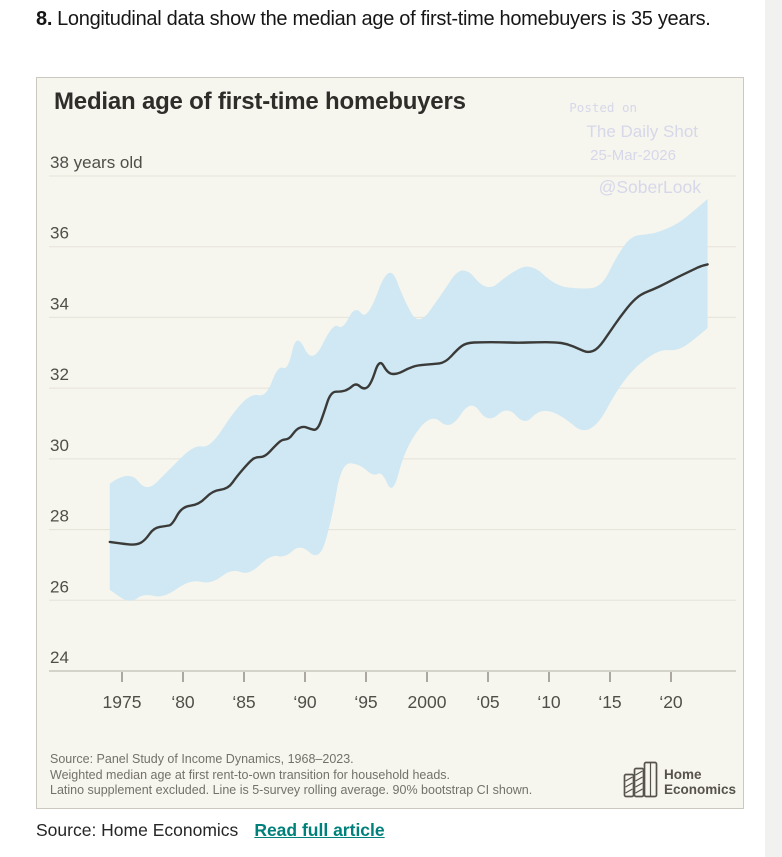 The image size is (782, 857). Describe the element at coordinates (640, 779) in the screenshot. I see `buildings-icon` at that location.